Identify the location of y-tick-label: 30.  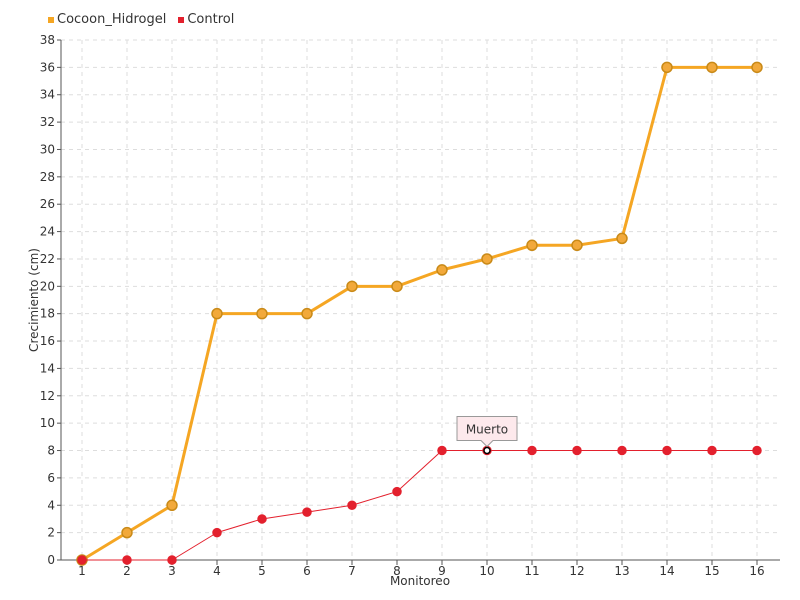
(47, 149).